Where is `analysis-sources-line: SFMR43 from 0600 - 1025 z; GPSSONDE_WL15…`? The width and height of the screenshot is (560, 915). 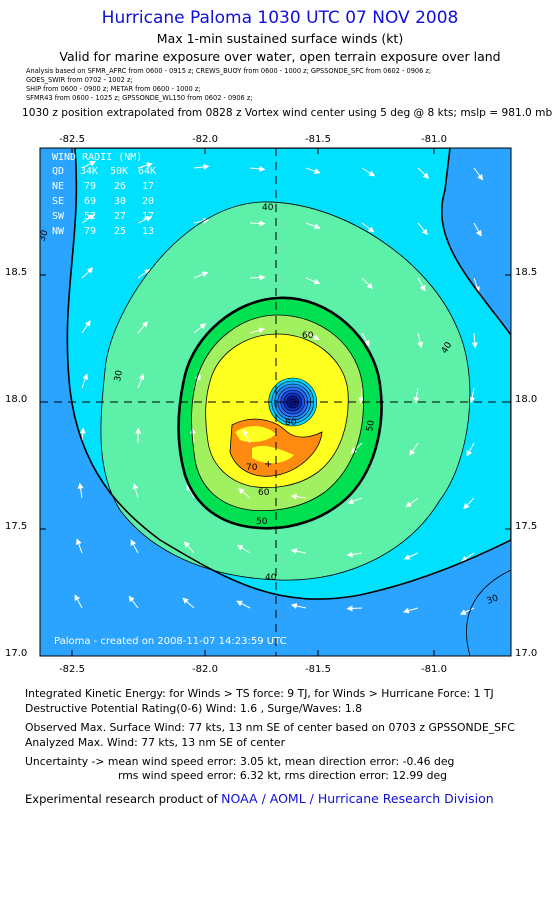
analysis-sources-line: SFMR43 from 0600 - 1025 z; GPSSONDE_WL15… is located at coordinates (139, 98).